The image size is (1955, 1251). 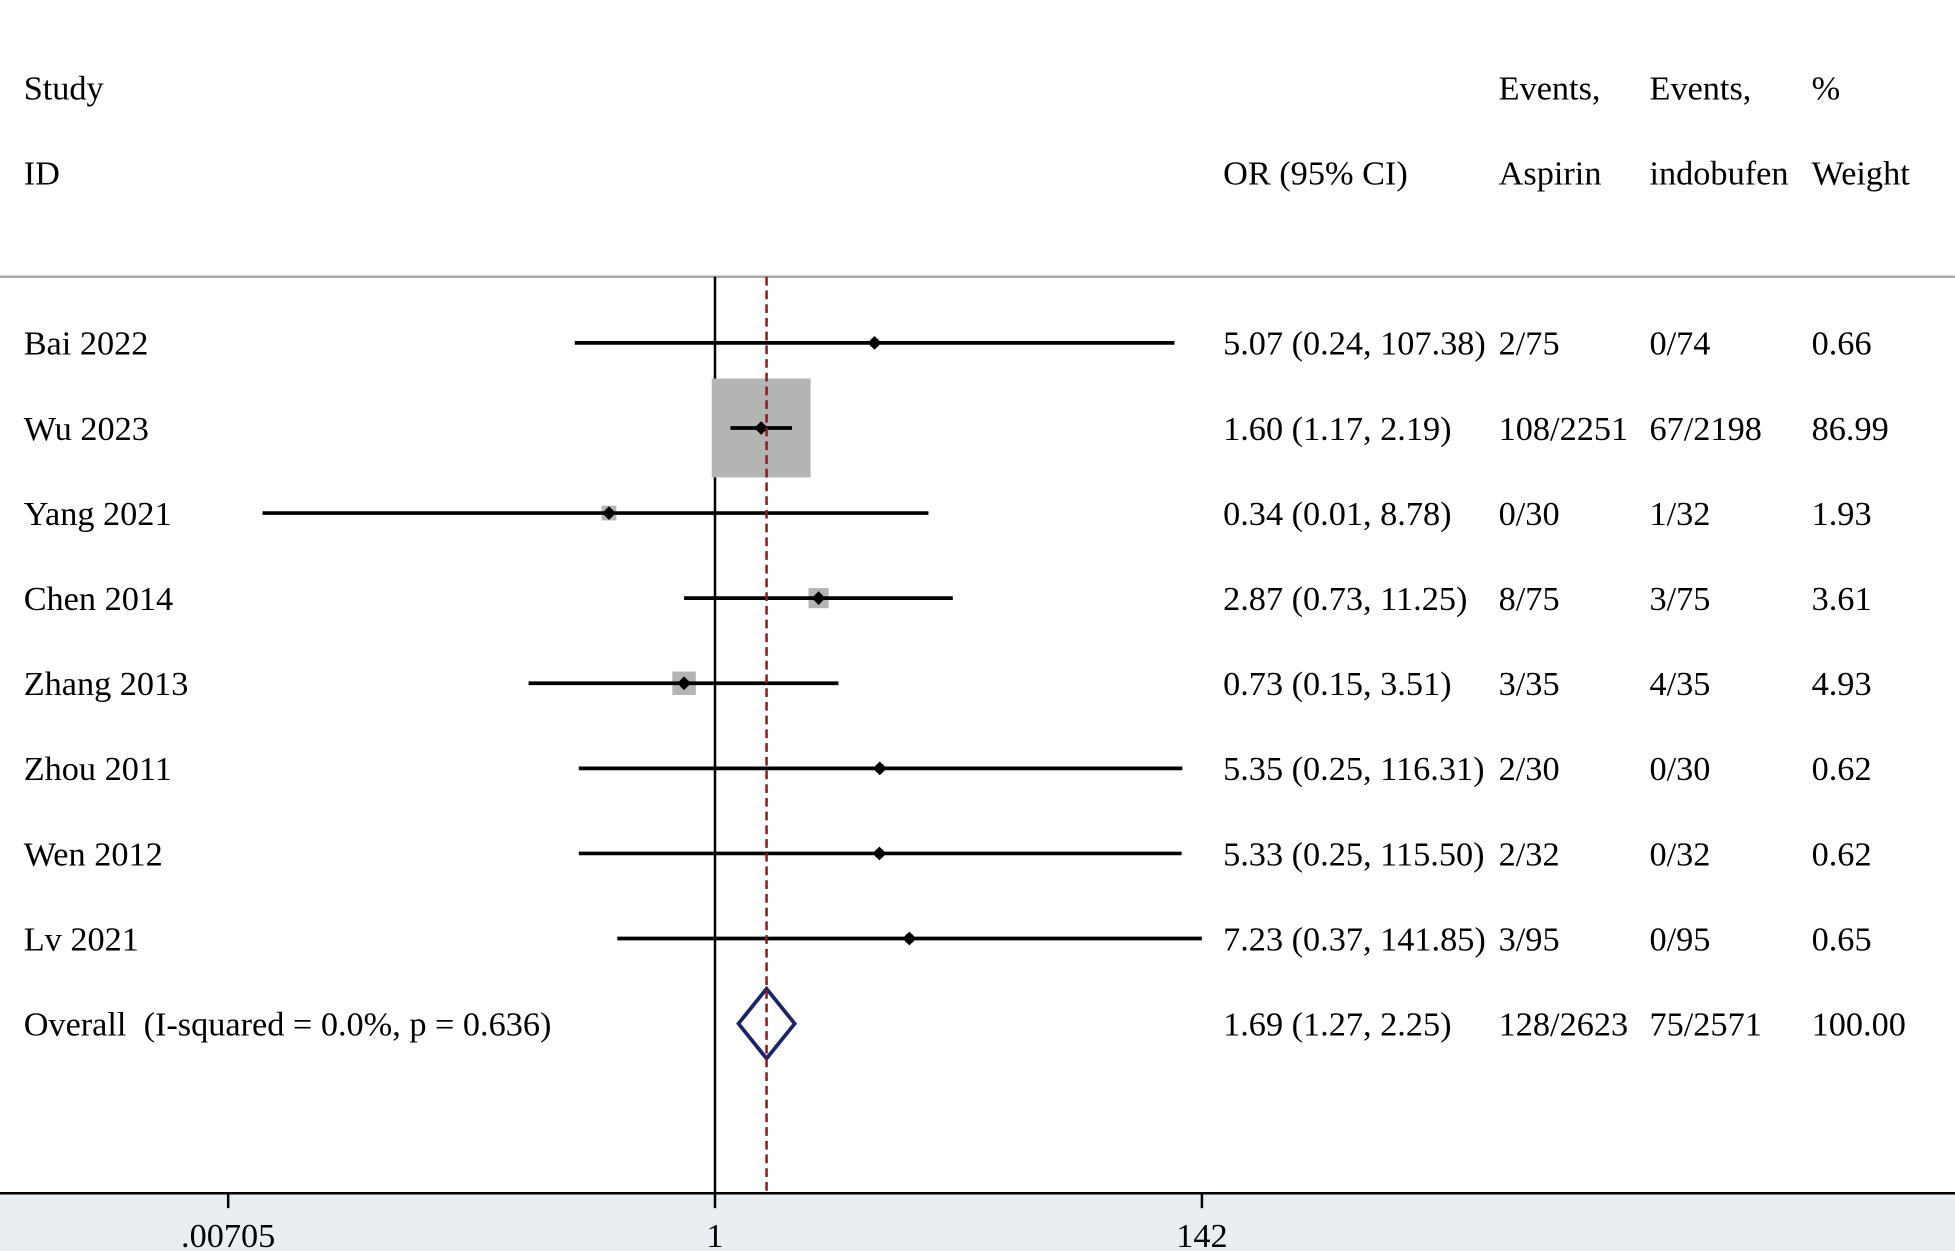 What do you see at coordinates (1859, 1024) in the screenshot?
I see `overall-weight-value: 100.00` at bounding box center [1859, 1024].